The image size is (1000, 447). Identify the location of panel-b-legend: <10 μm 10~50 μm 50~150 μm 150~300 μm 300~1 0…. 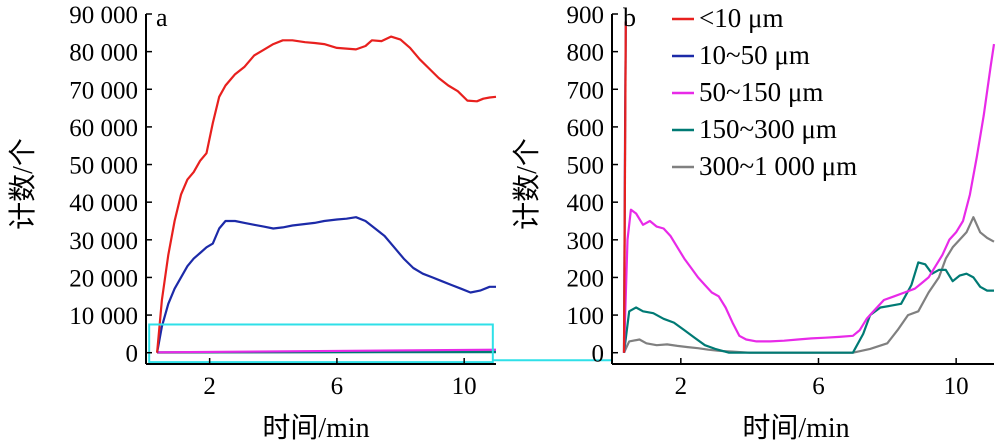
(764, 92).